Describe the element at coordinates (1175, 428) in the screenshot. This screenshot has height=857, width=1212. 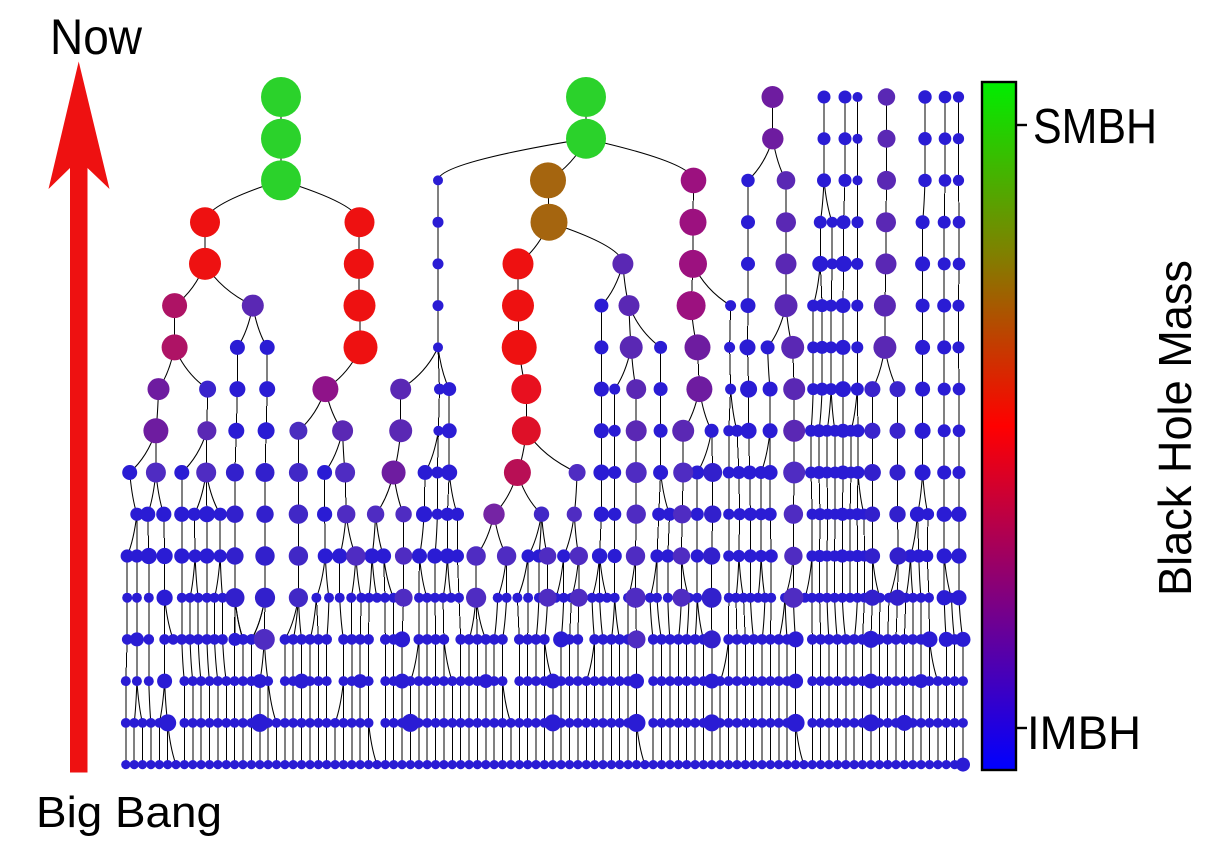
I see `svg-text: Black Hole Mass` at that location.